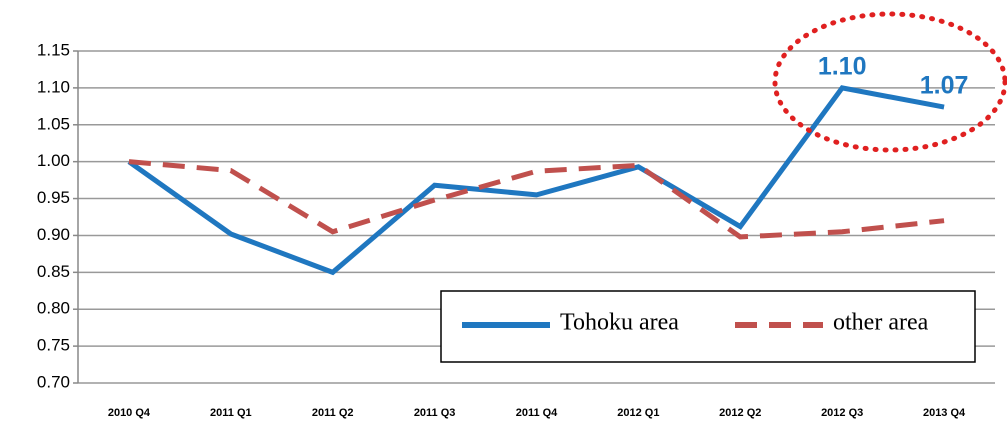 This screenshot has height=423, width=1007. What do you see at coordinates (53, 49) in the screenshot?
I see `y-tick-label: 1.15` at bounding box center [53, 49].